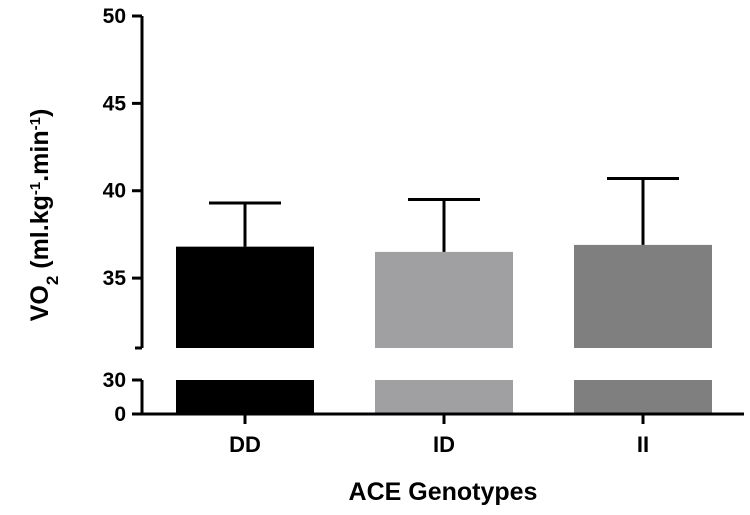 This screenshot has height=515, width=750. I want to click on x-category-labels: DD ID II, so click(439, 444).